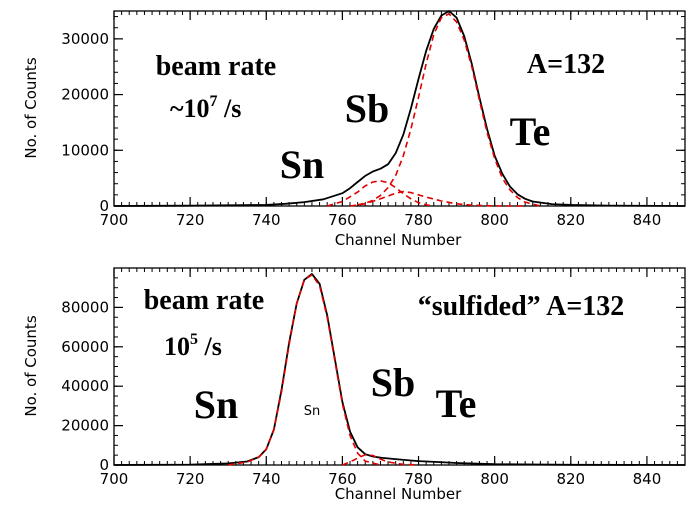  What do you see at coordinates (85, 307) in the screenshot?
I see `y-tick-label: 80000` at bounding box center [85, 307].